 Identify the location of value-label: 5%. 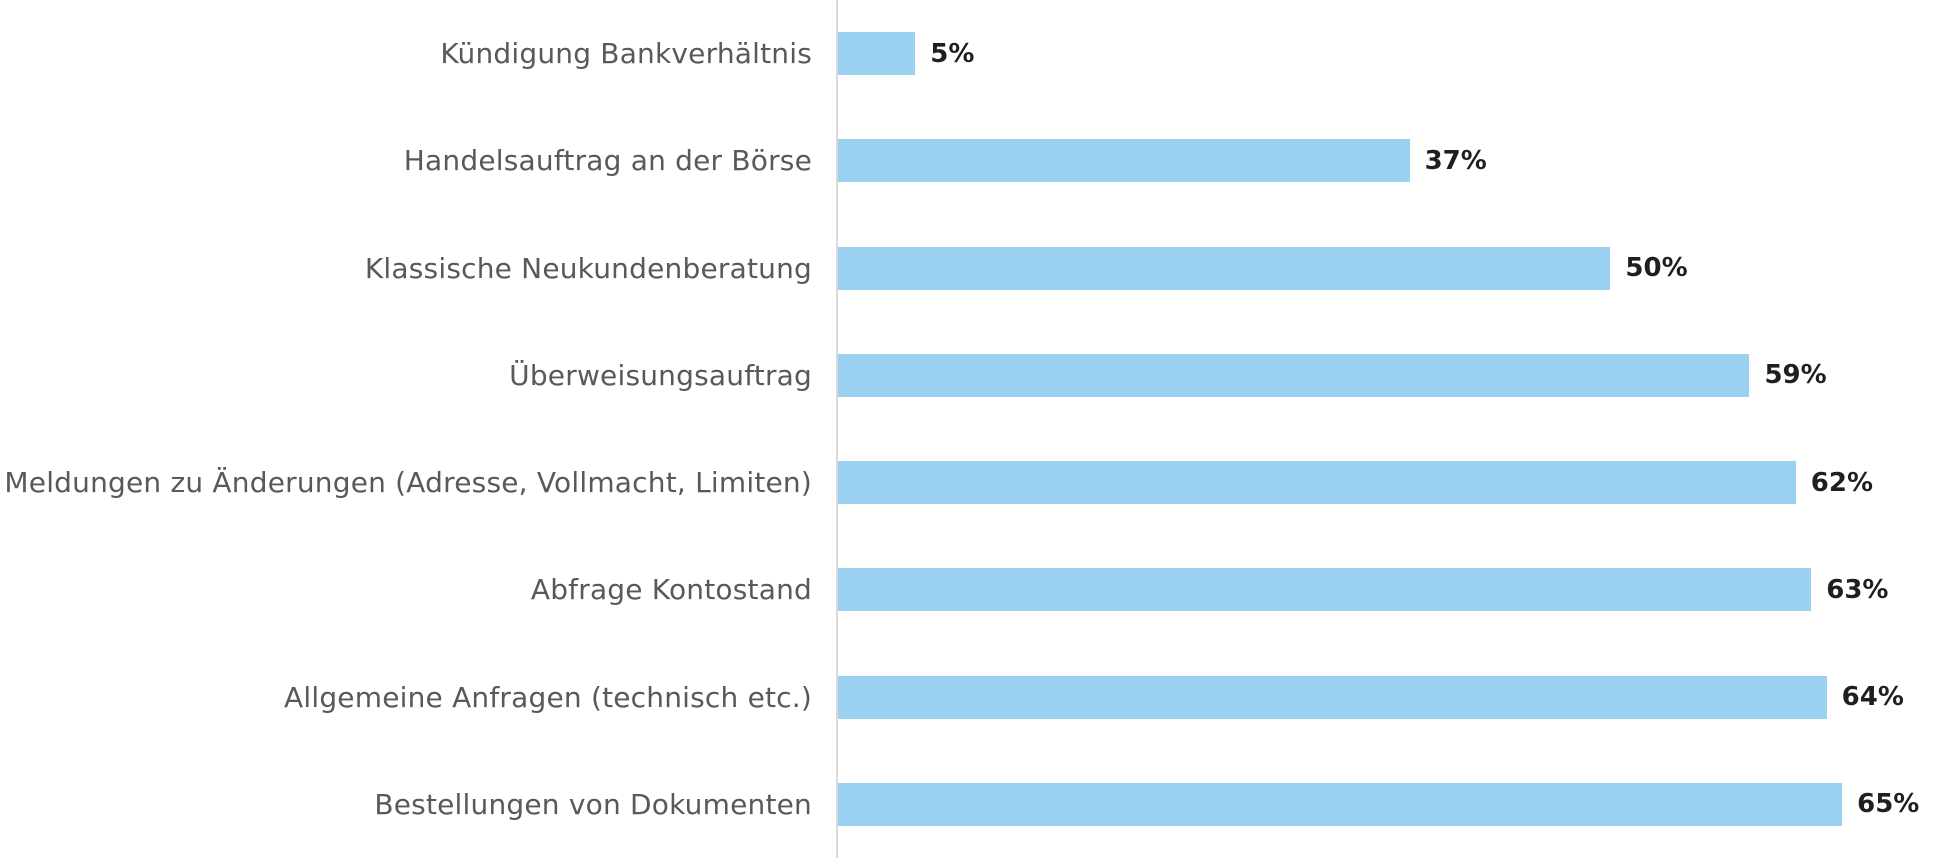
(952, 53).